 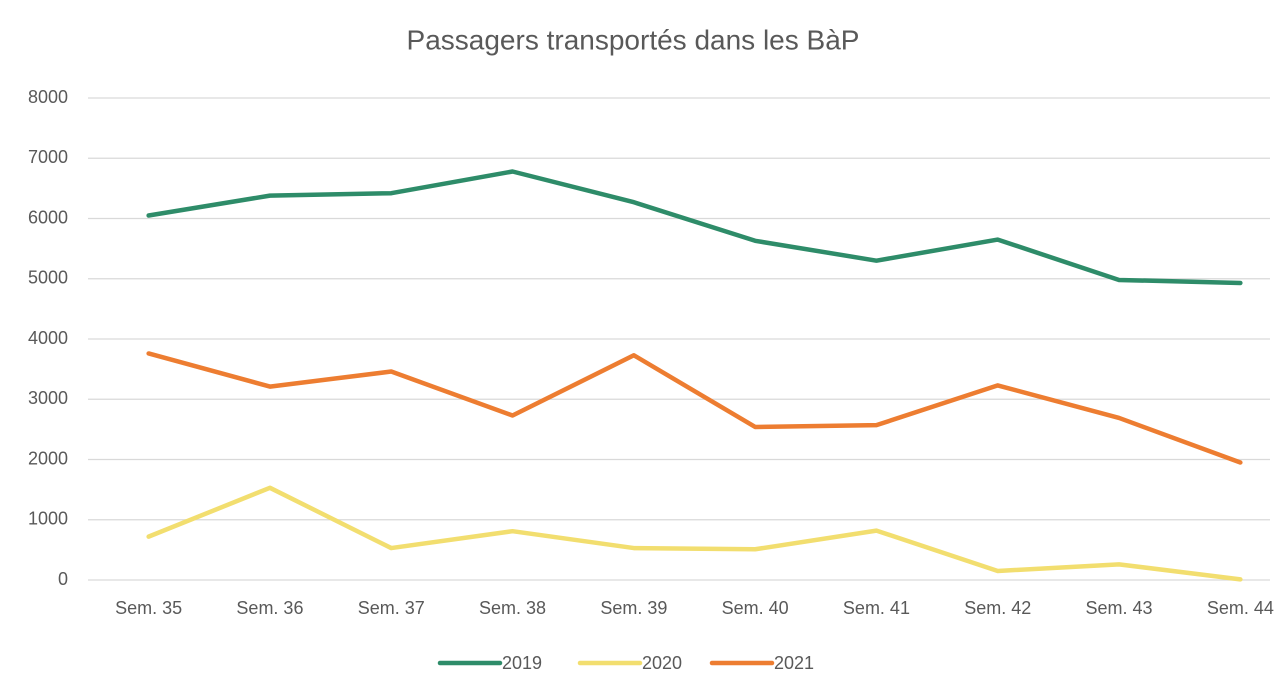 What do you see at coordinates (512, 608) in the screenshot?
I see `x-tick-label: Sem. 38` at bounding box center [512, 608].